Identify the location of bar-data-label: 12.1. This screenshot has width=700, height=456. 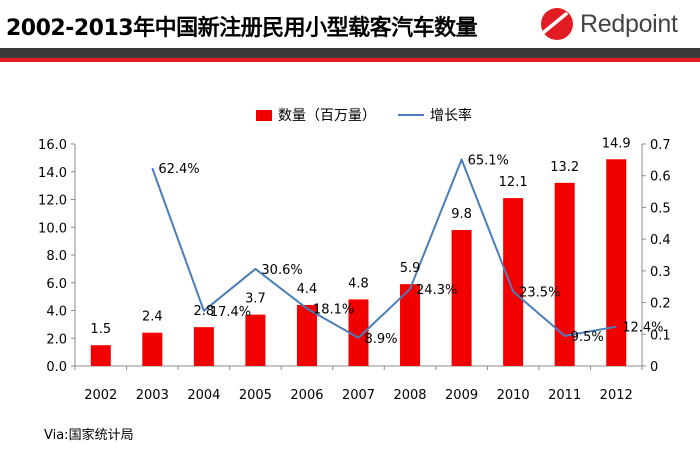
(513, 182).